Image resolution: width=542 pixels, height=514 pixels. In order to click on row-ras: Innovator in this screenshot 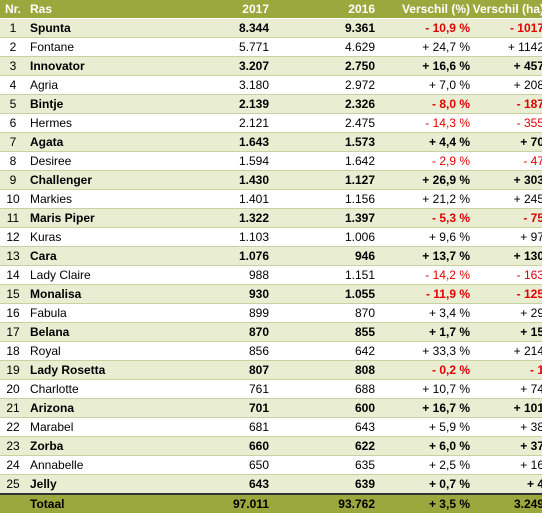, I will do `click(96, 66)`.